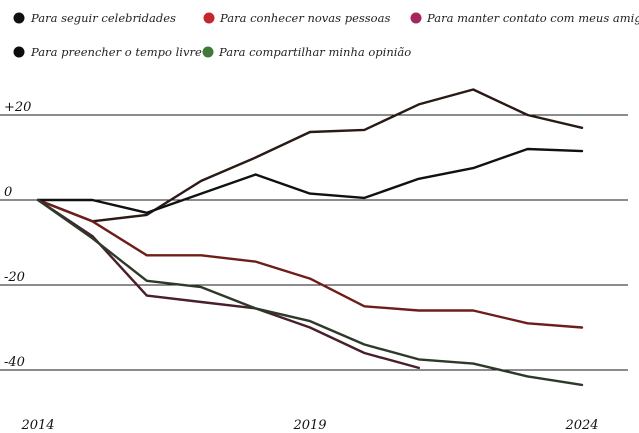 The image size is (639, 433). I want to click on legend-item-novas-pessoas: Para conhecer novas pessoas, so click(296, 18).